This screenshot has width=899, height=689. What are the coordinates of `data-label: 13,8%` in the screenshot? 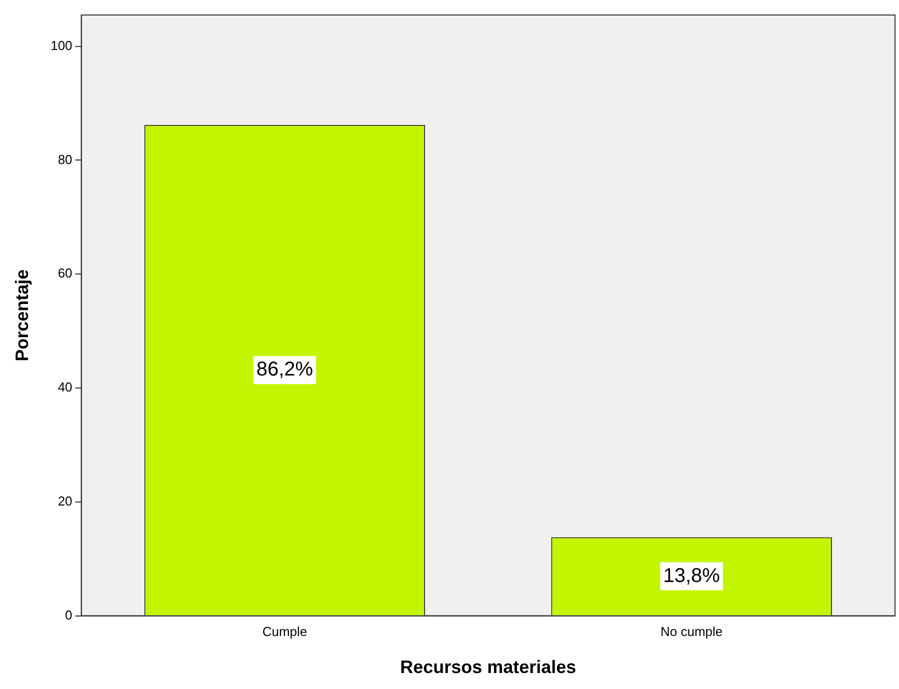 It's located at (691, 575).